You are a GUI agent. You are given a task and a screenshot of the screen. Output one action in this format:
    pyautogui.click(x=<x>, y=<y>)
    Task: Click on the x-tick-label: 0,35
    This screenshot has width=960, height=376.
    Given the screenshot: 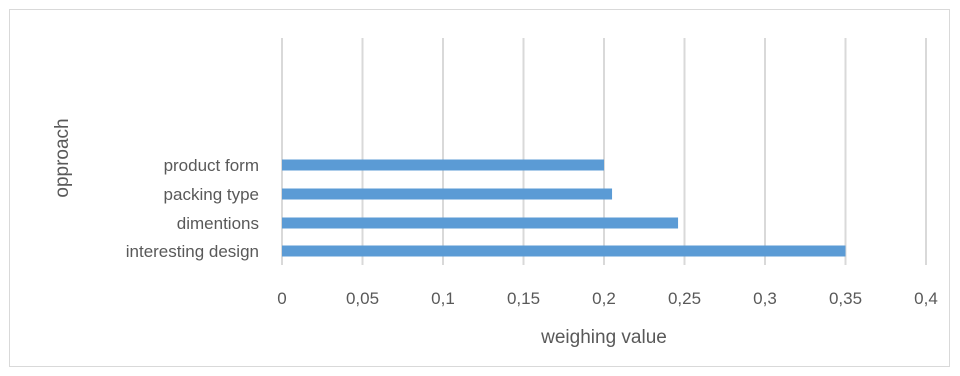 What is the action you would take?
    pyautogui.click(x=845, y=298)
    